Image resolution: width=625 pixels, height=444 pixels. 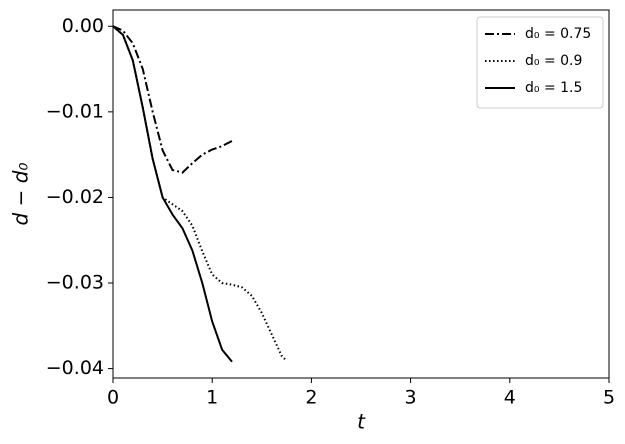 What do you see at coordinates (75, 283) in the screenshot?
I see `y-tick-label: −0.03` at bounding box center [75, 283].